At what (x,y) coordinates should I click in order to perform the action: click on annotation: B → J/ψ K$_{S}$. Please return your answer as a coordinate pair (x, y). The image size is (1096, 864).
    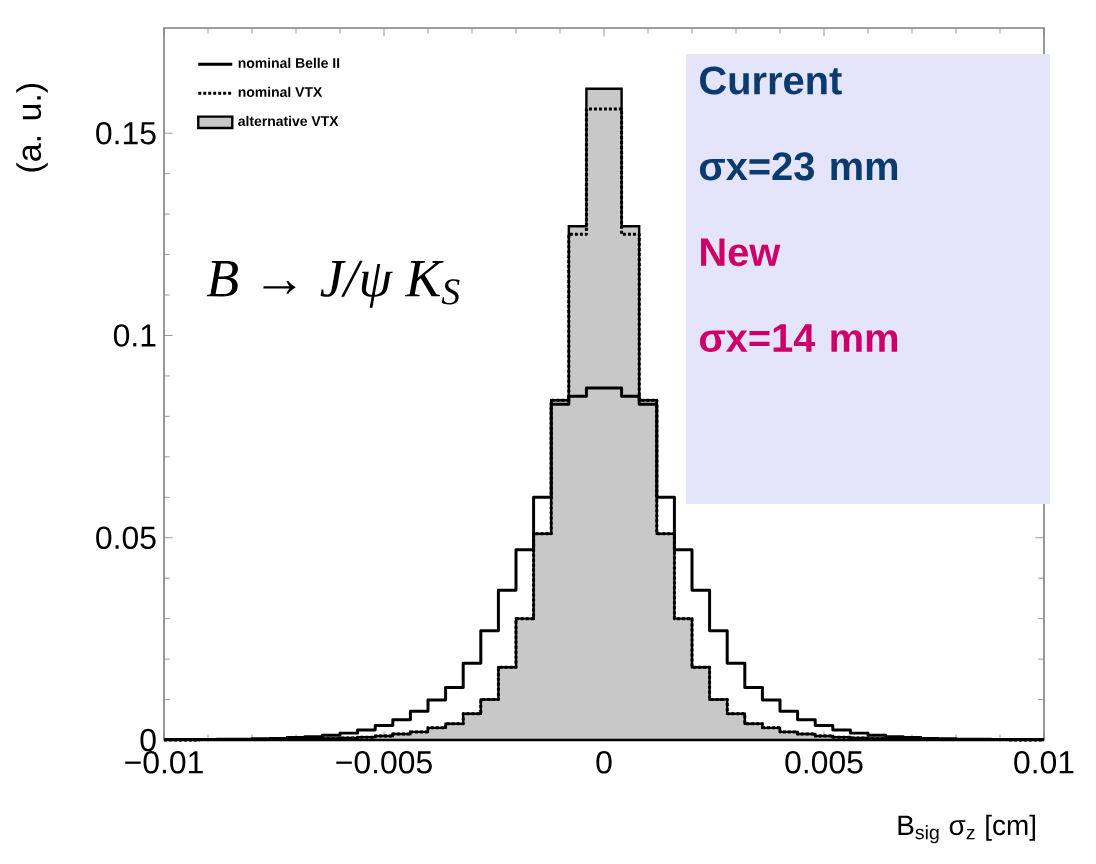
    Looking at the image, I should click on (333, 284).